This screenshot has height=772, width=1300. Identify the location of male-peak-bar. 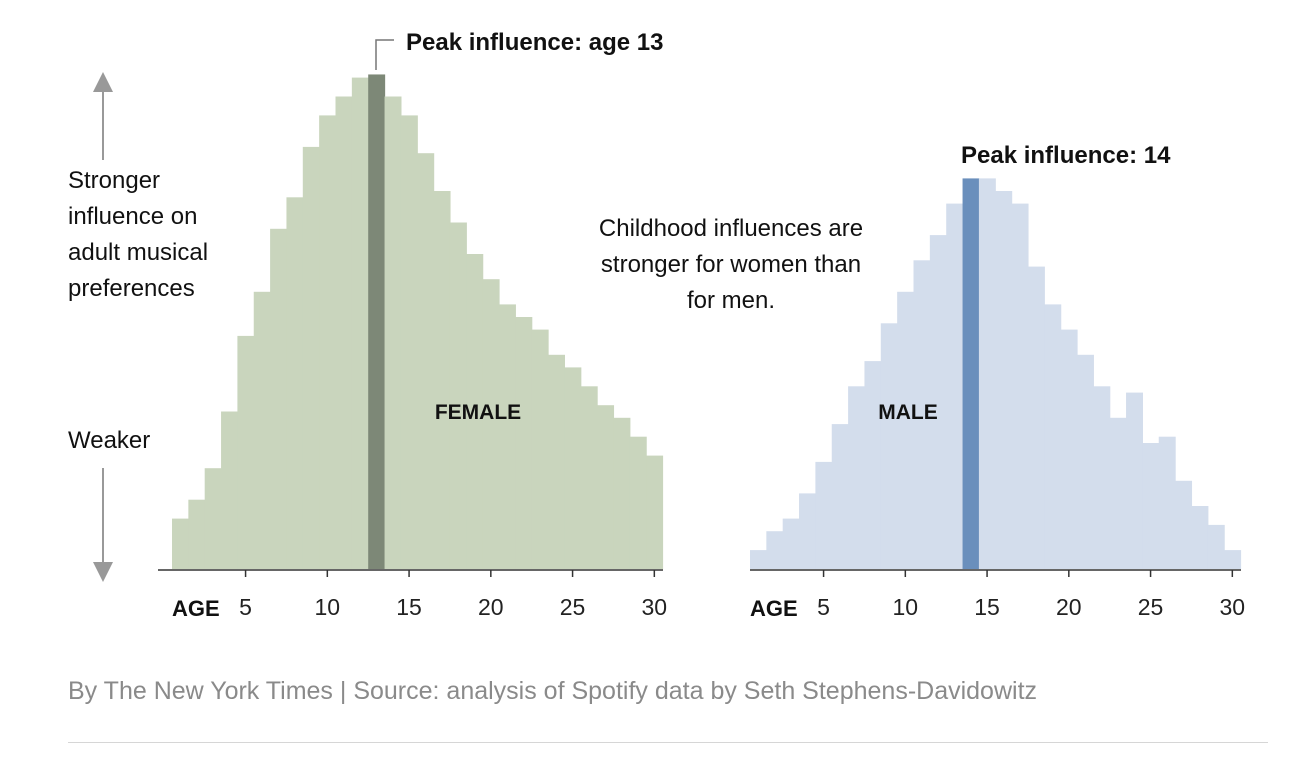
(971, 373).